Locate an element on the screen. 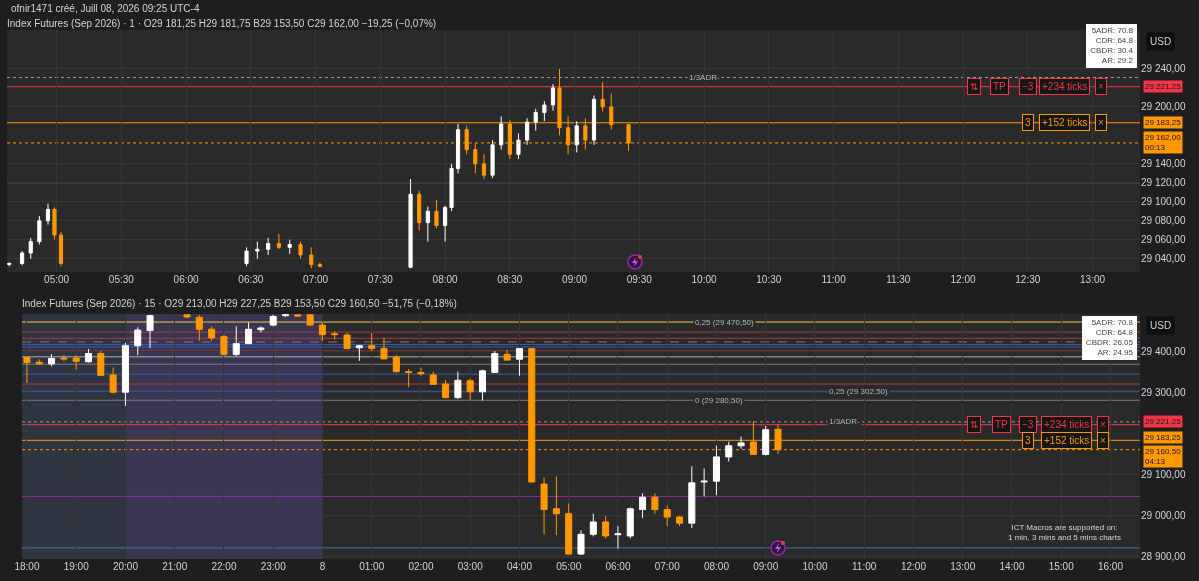  y-tick-label: 29 300,00 is located at coordinates (1163, 392).